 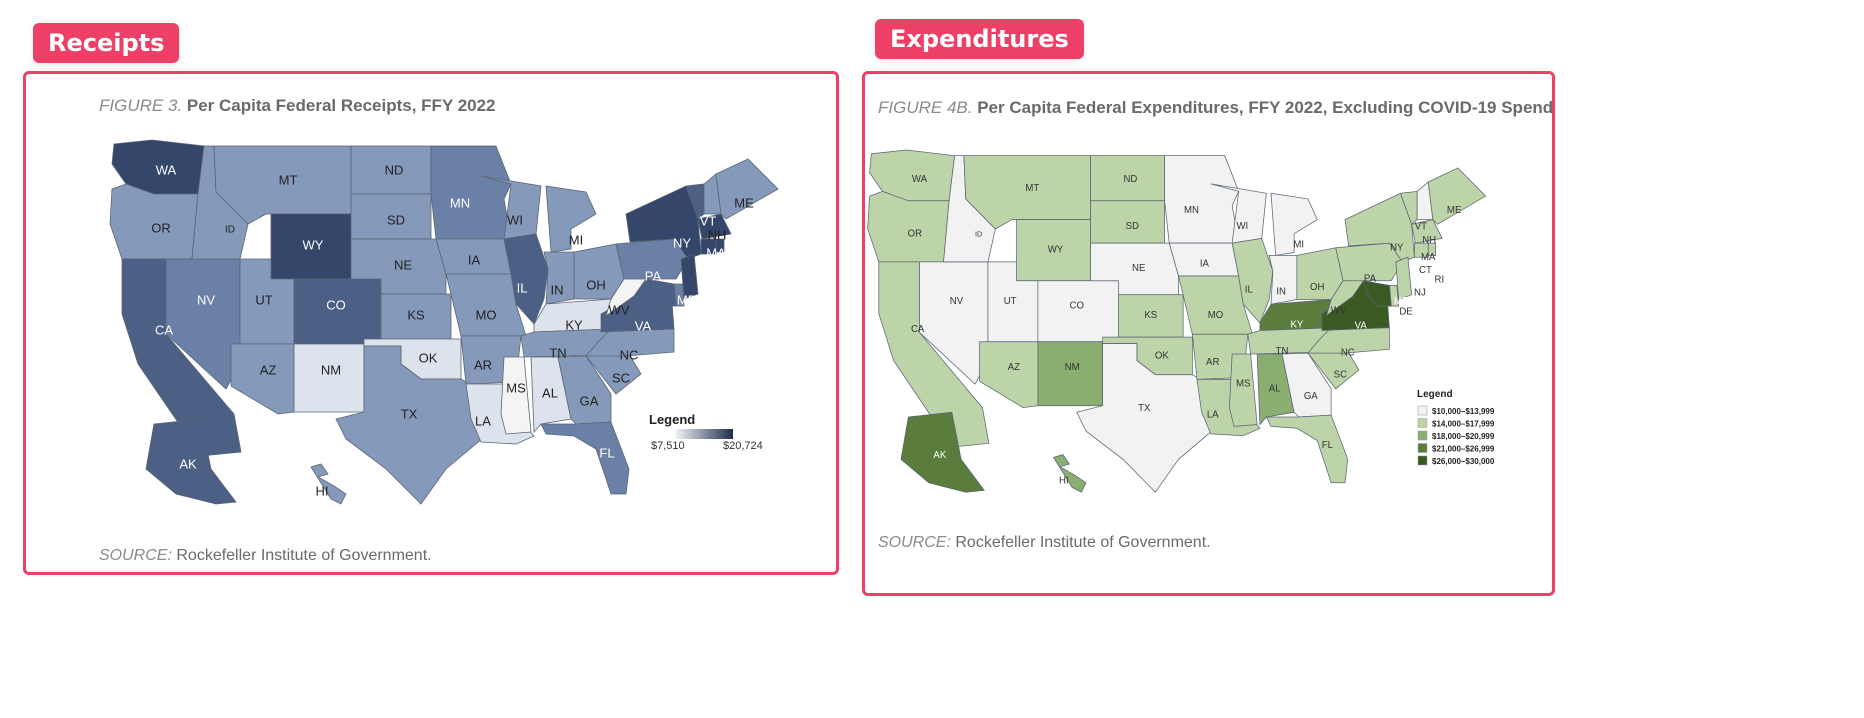 I want to click on receipts-tag: Receipts, so click(x=106, y=43).